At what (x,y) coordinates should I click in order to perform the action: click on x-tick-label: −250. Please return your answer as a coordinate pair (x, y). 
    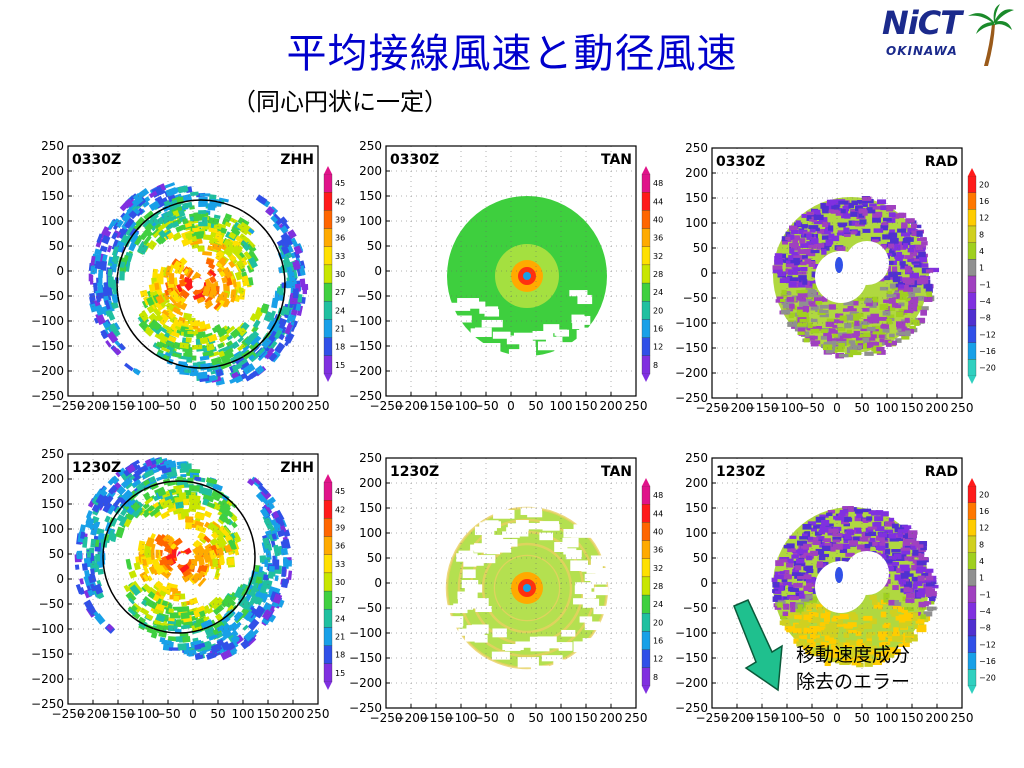
    Looking at the image, I should click on (712, 408).